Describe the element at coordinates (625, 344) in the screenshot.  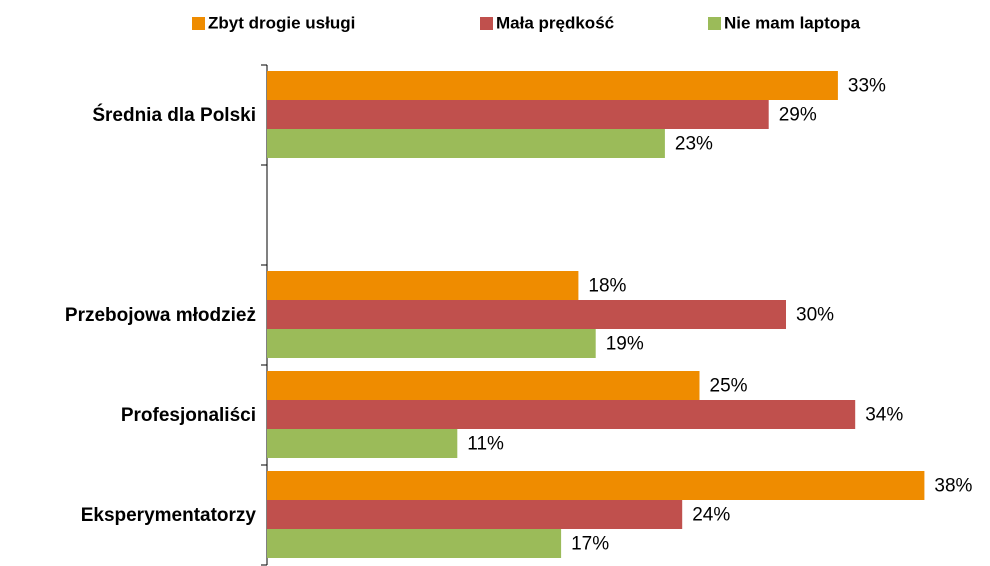
I see `data-label: 19%` at that location.